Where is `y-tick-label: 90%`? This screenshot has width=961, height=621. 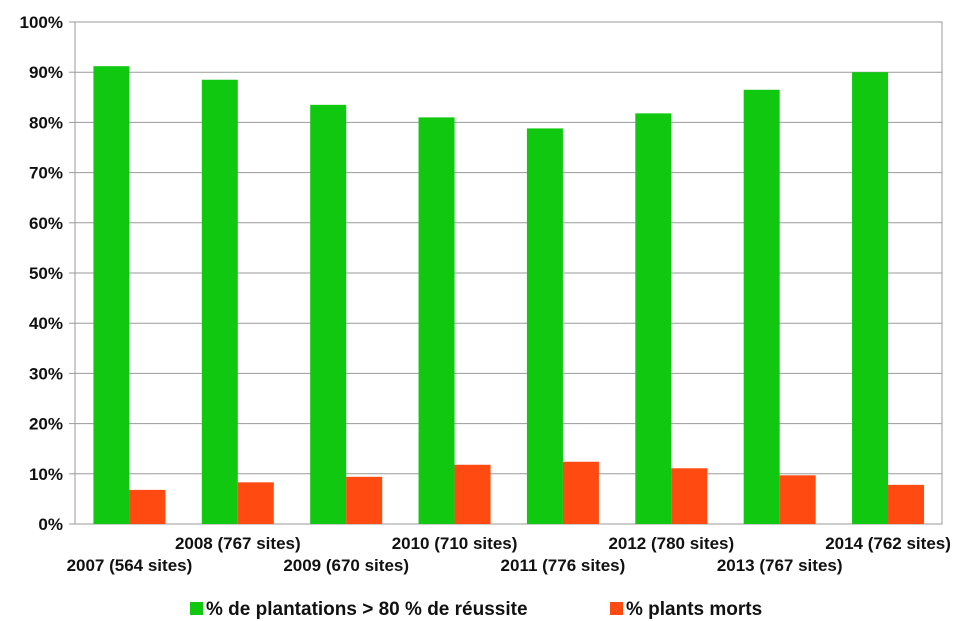
y-tick-label: 90% is located at coordinates (46, 72).